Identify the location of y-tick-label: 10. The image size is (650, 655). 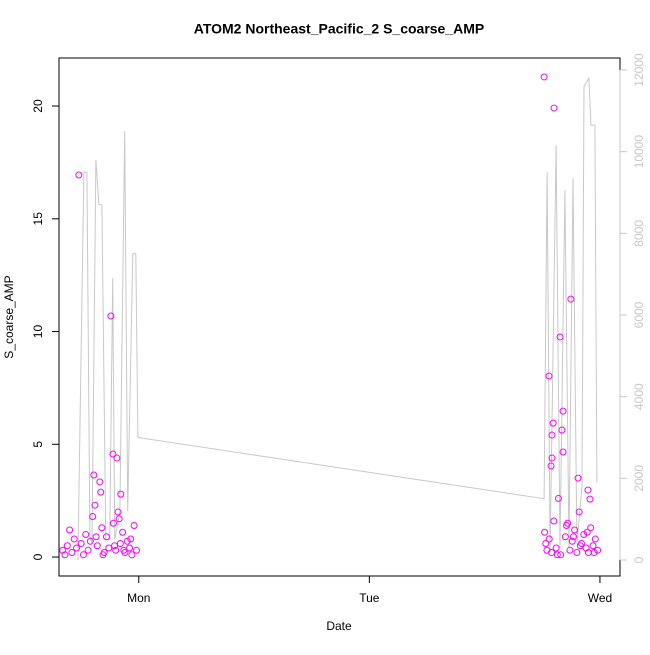
(38, 332).